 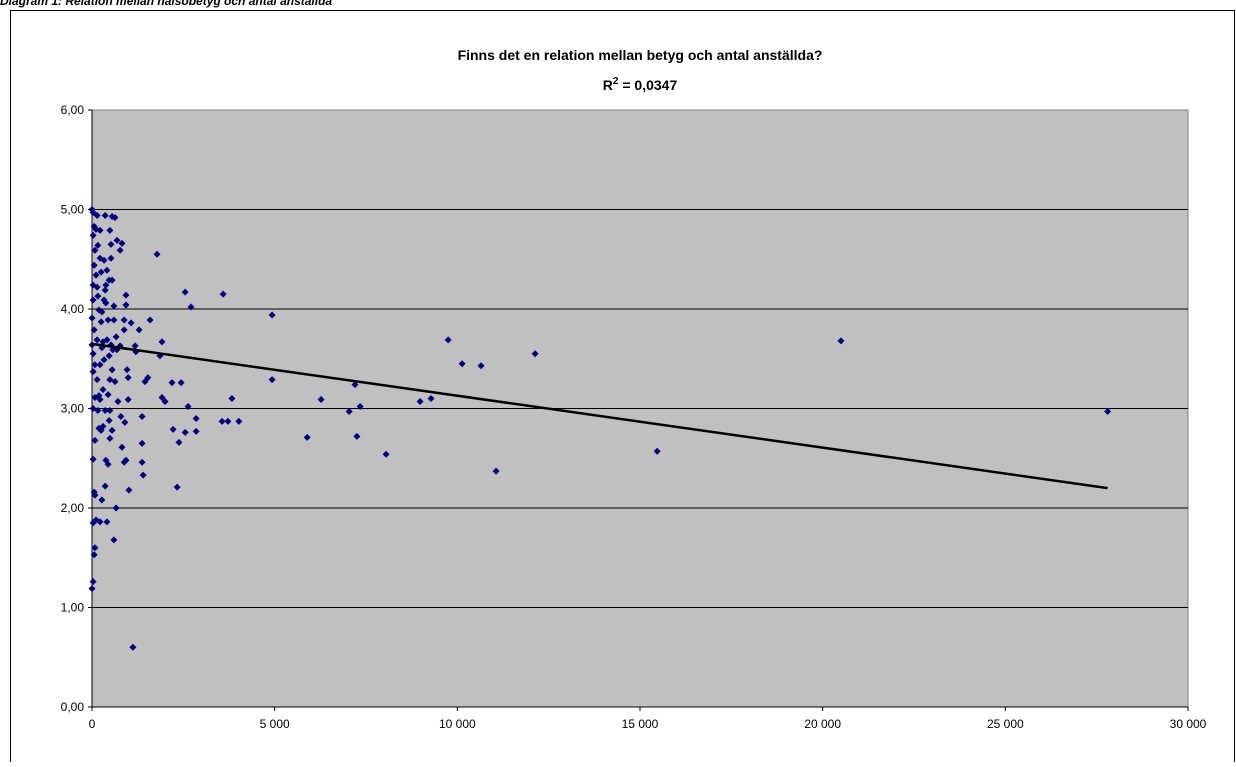 What do you see at coordinates (1188, 724) in the screenshot?
I see `x-tick-label: 30 000` at bounding box center [1188, 724].